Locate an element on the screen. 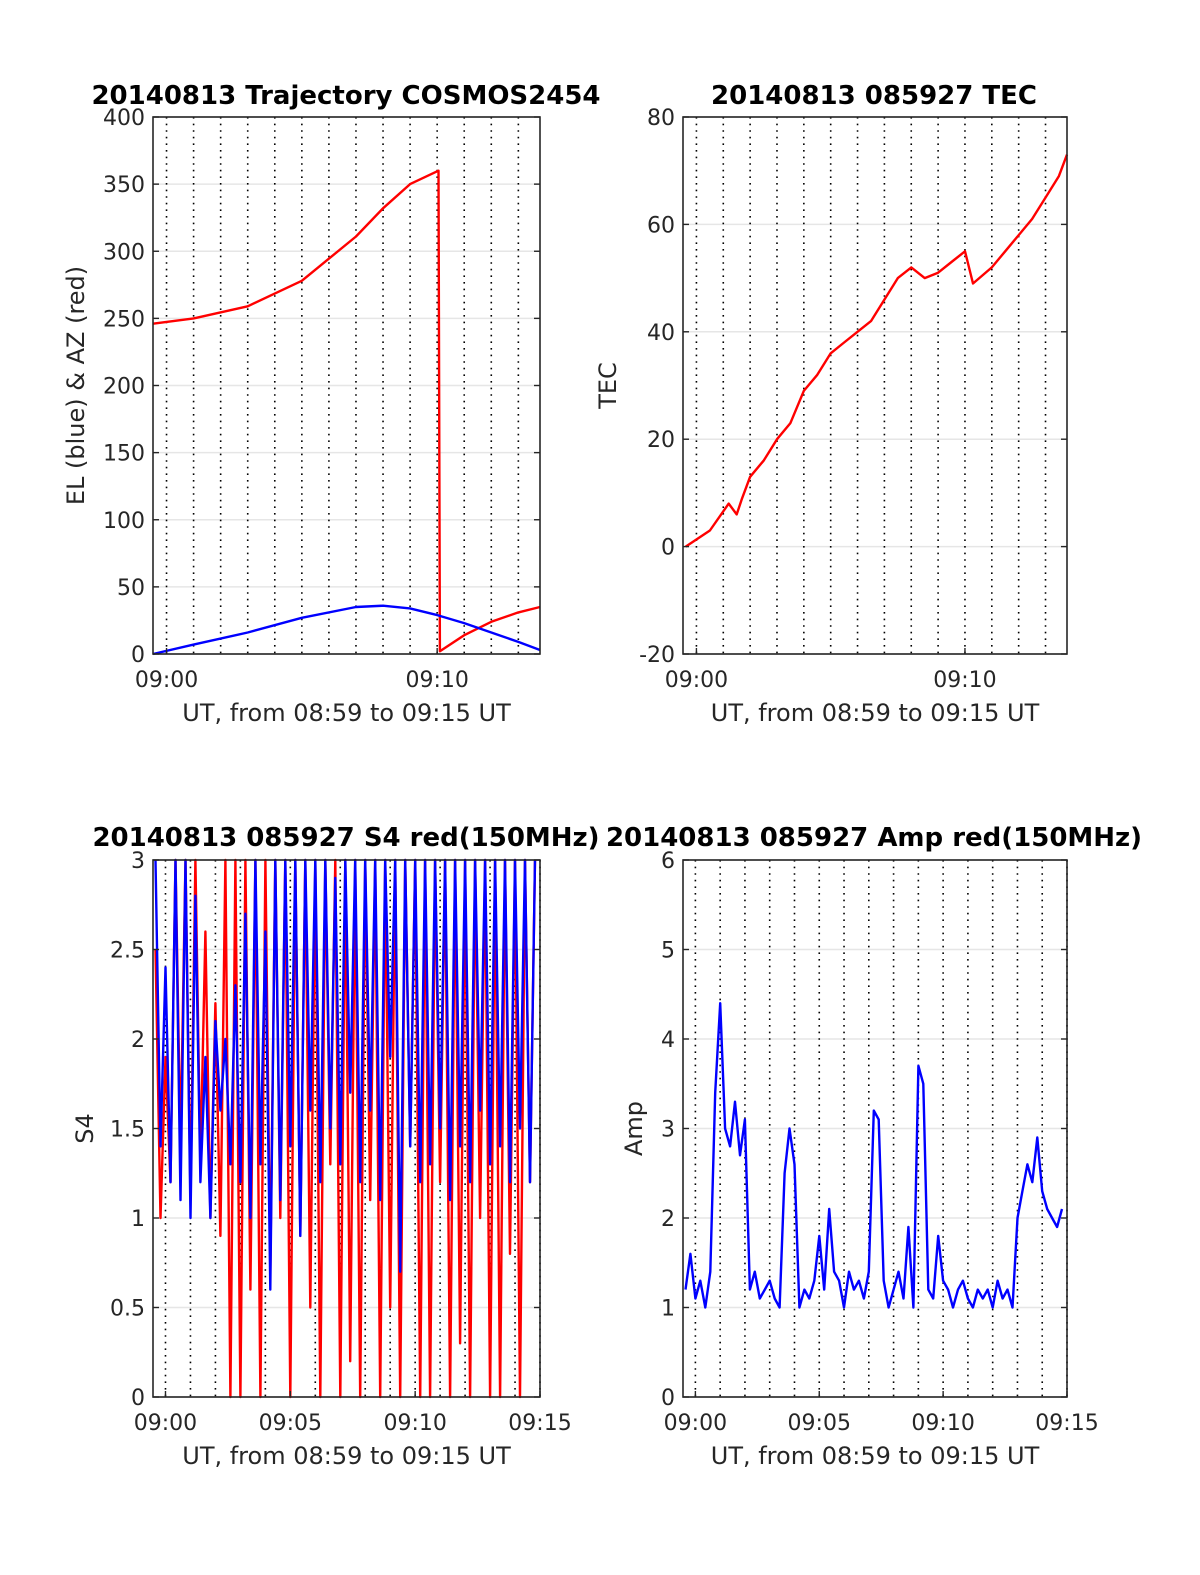 Image resolution: width=1200 pixels, height=1575 pixels. y-tick-label: 40 is located at coordinates (661, 333).